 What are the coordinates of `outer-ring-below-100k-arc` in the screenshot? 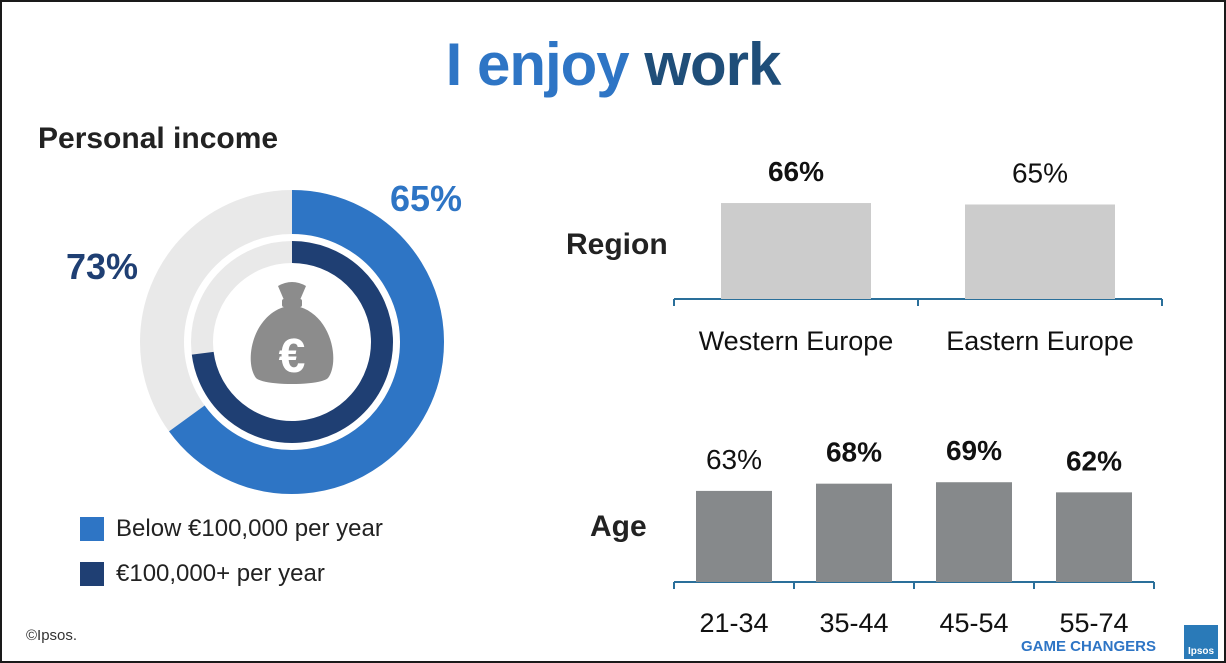 It's located at (306, 342).